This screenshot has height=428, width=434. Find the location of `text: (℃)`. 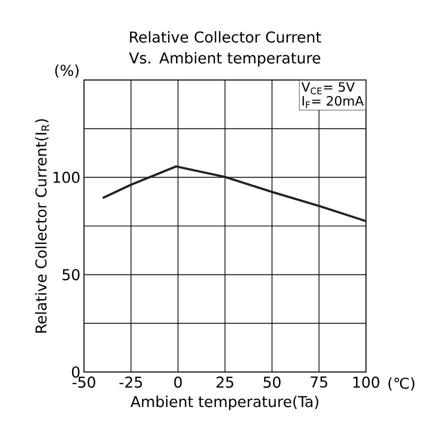

text: (℃) is located at coordinates (401, 384).